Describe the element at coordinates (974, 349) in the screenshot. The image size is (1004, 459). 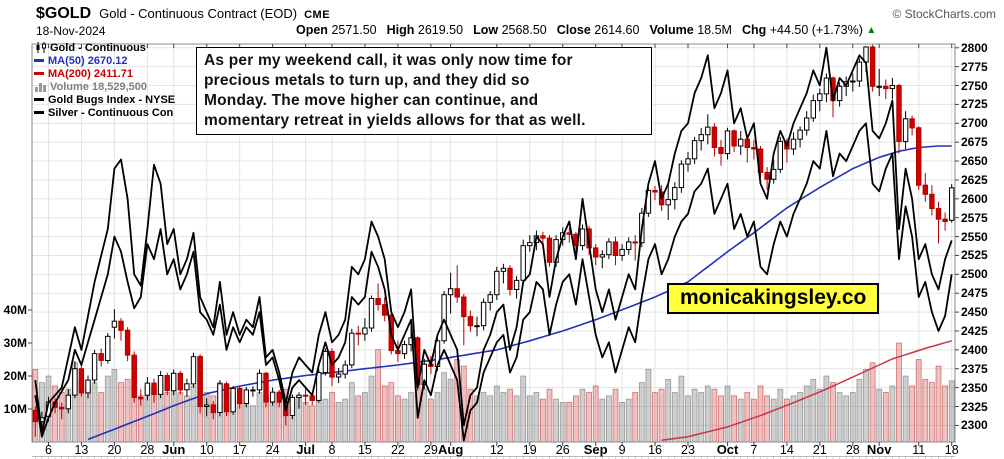
I see `y-axis-price-label: 2400` at that location.